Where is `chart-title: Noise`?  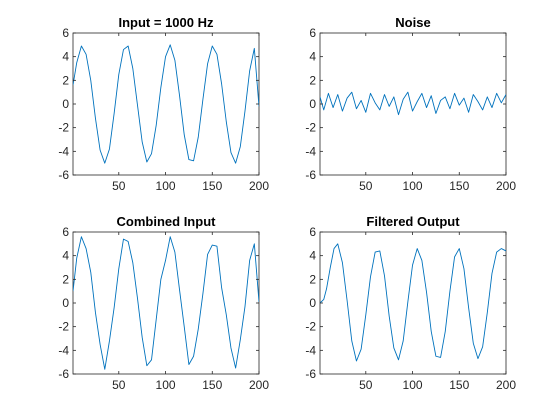 chart-title: Noise is located at coordinates (412, 22).